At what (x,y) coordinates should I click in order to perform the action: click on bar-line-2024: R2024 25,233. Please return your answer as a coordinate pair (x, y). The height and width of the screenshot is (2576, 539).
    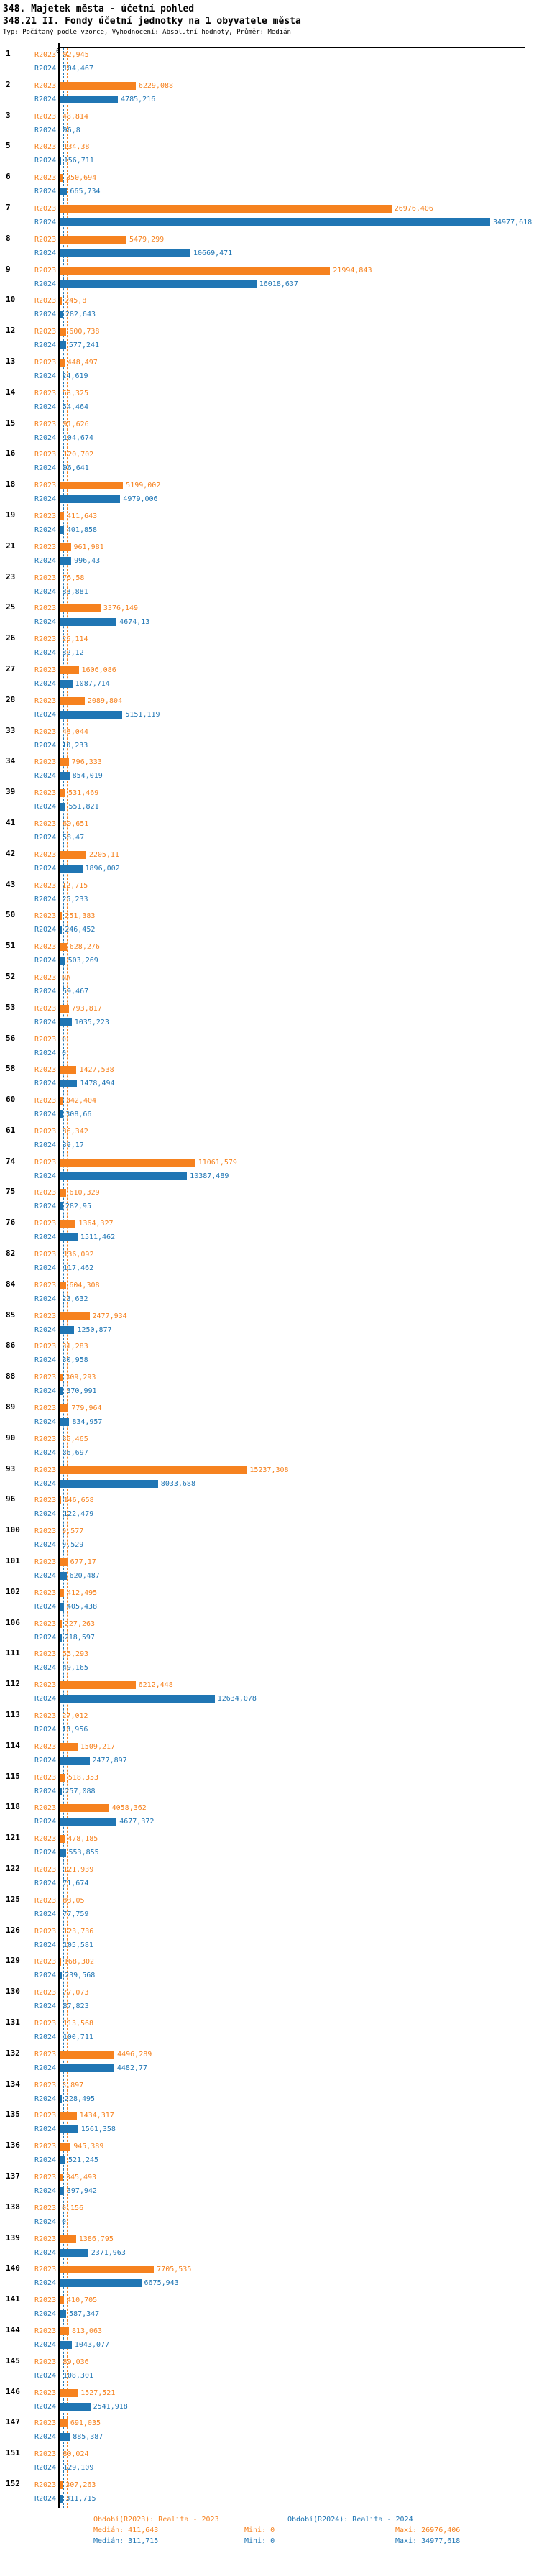
    Looking at the image, I should click on (286, 899).